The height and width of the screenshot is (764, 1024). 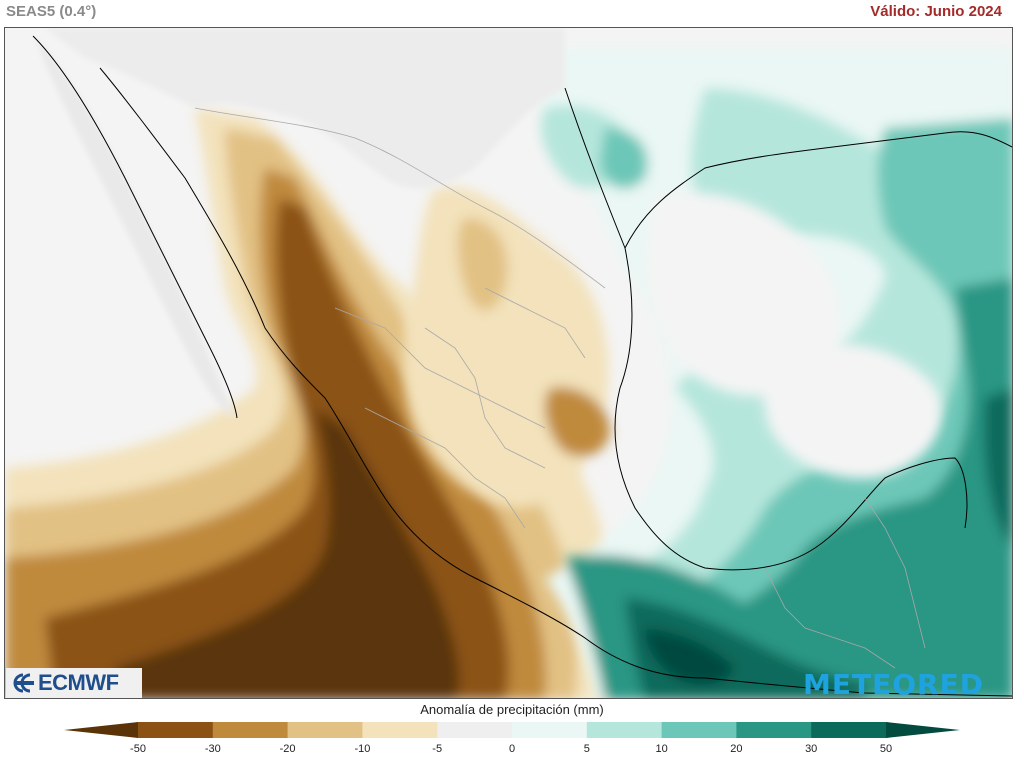 What do you see at coordinates (936, 11) in the screenshot?
I see `valid-date-label: Válido: Junio 2024` at bounding box center [936, 11].